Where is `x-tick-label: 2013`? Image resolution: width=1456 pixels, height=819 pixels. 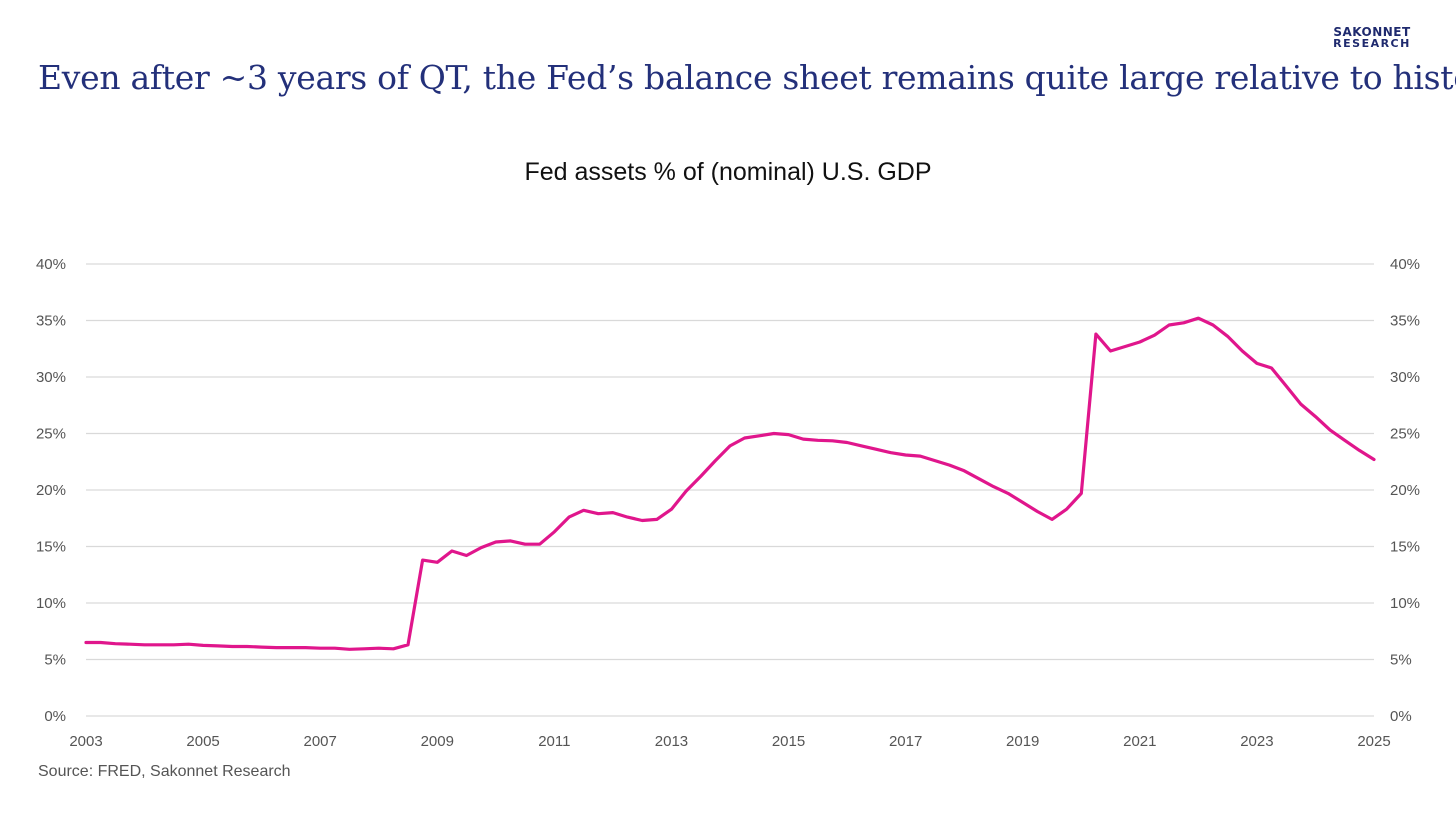 x-tick-label: 2013 is located at coordinates (671, 741).